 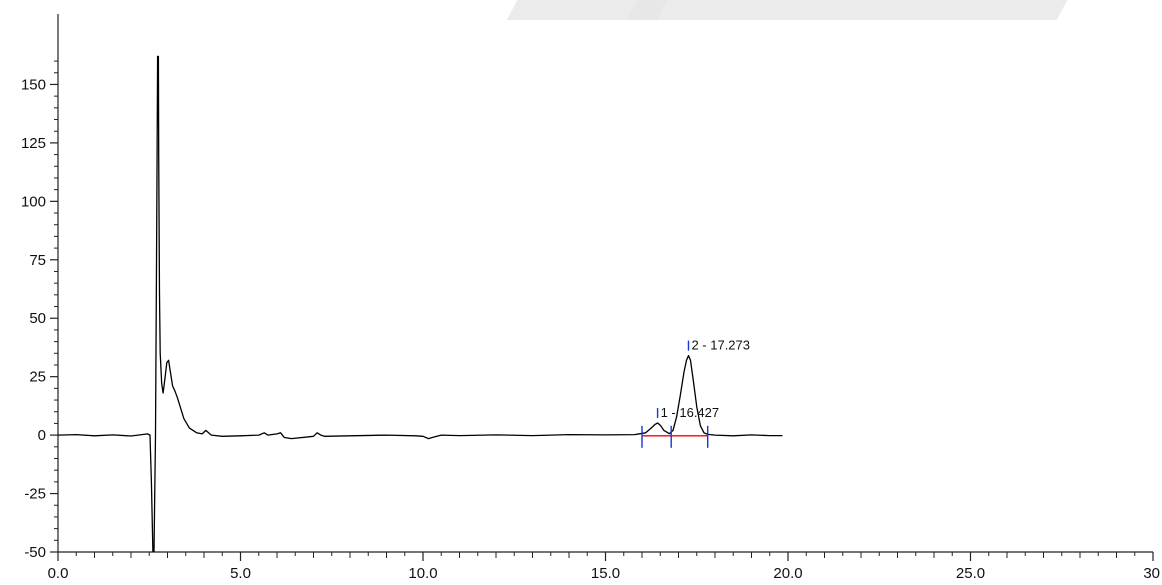 What do you see at coordinates (690, 412) in the screenshot?
I see `peak-label: 1 - 16.427` at bounding box center [690, 412].